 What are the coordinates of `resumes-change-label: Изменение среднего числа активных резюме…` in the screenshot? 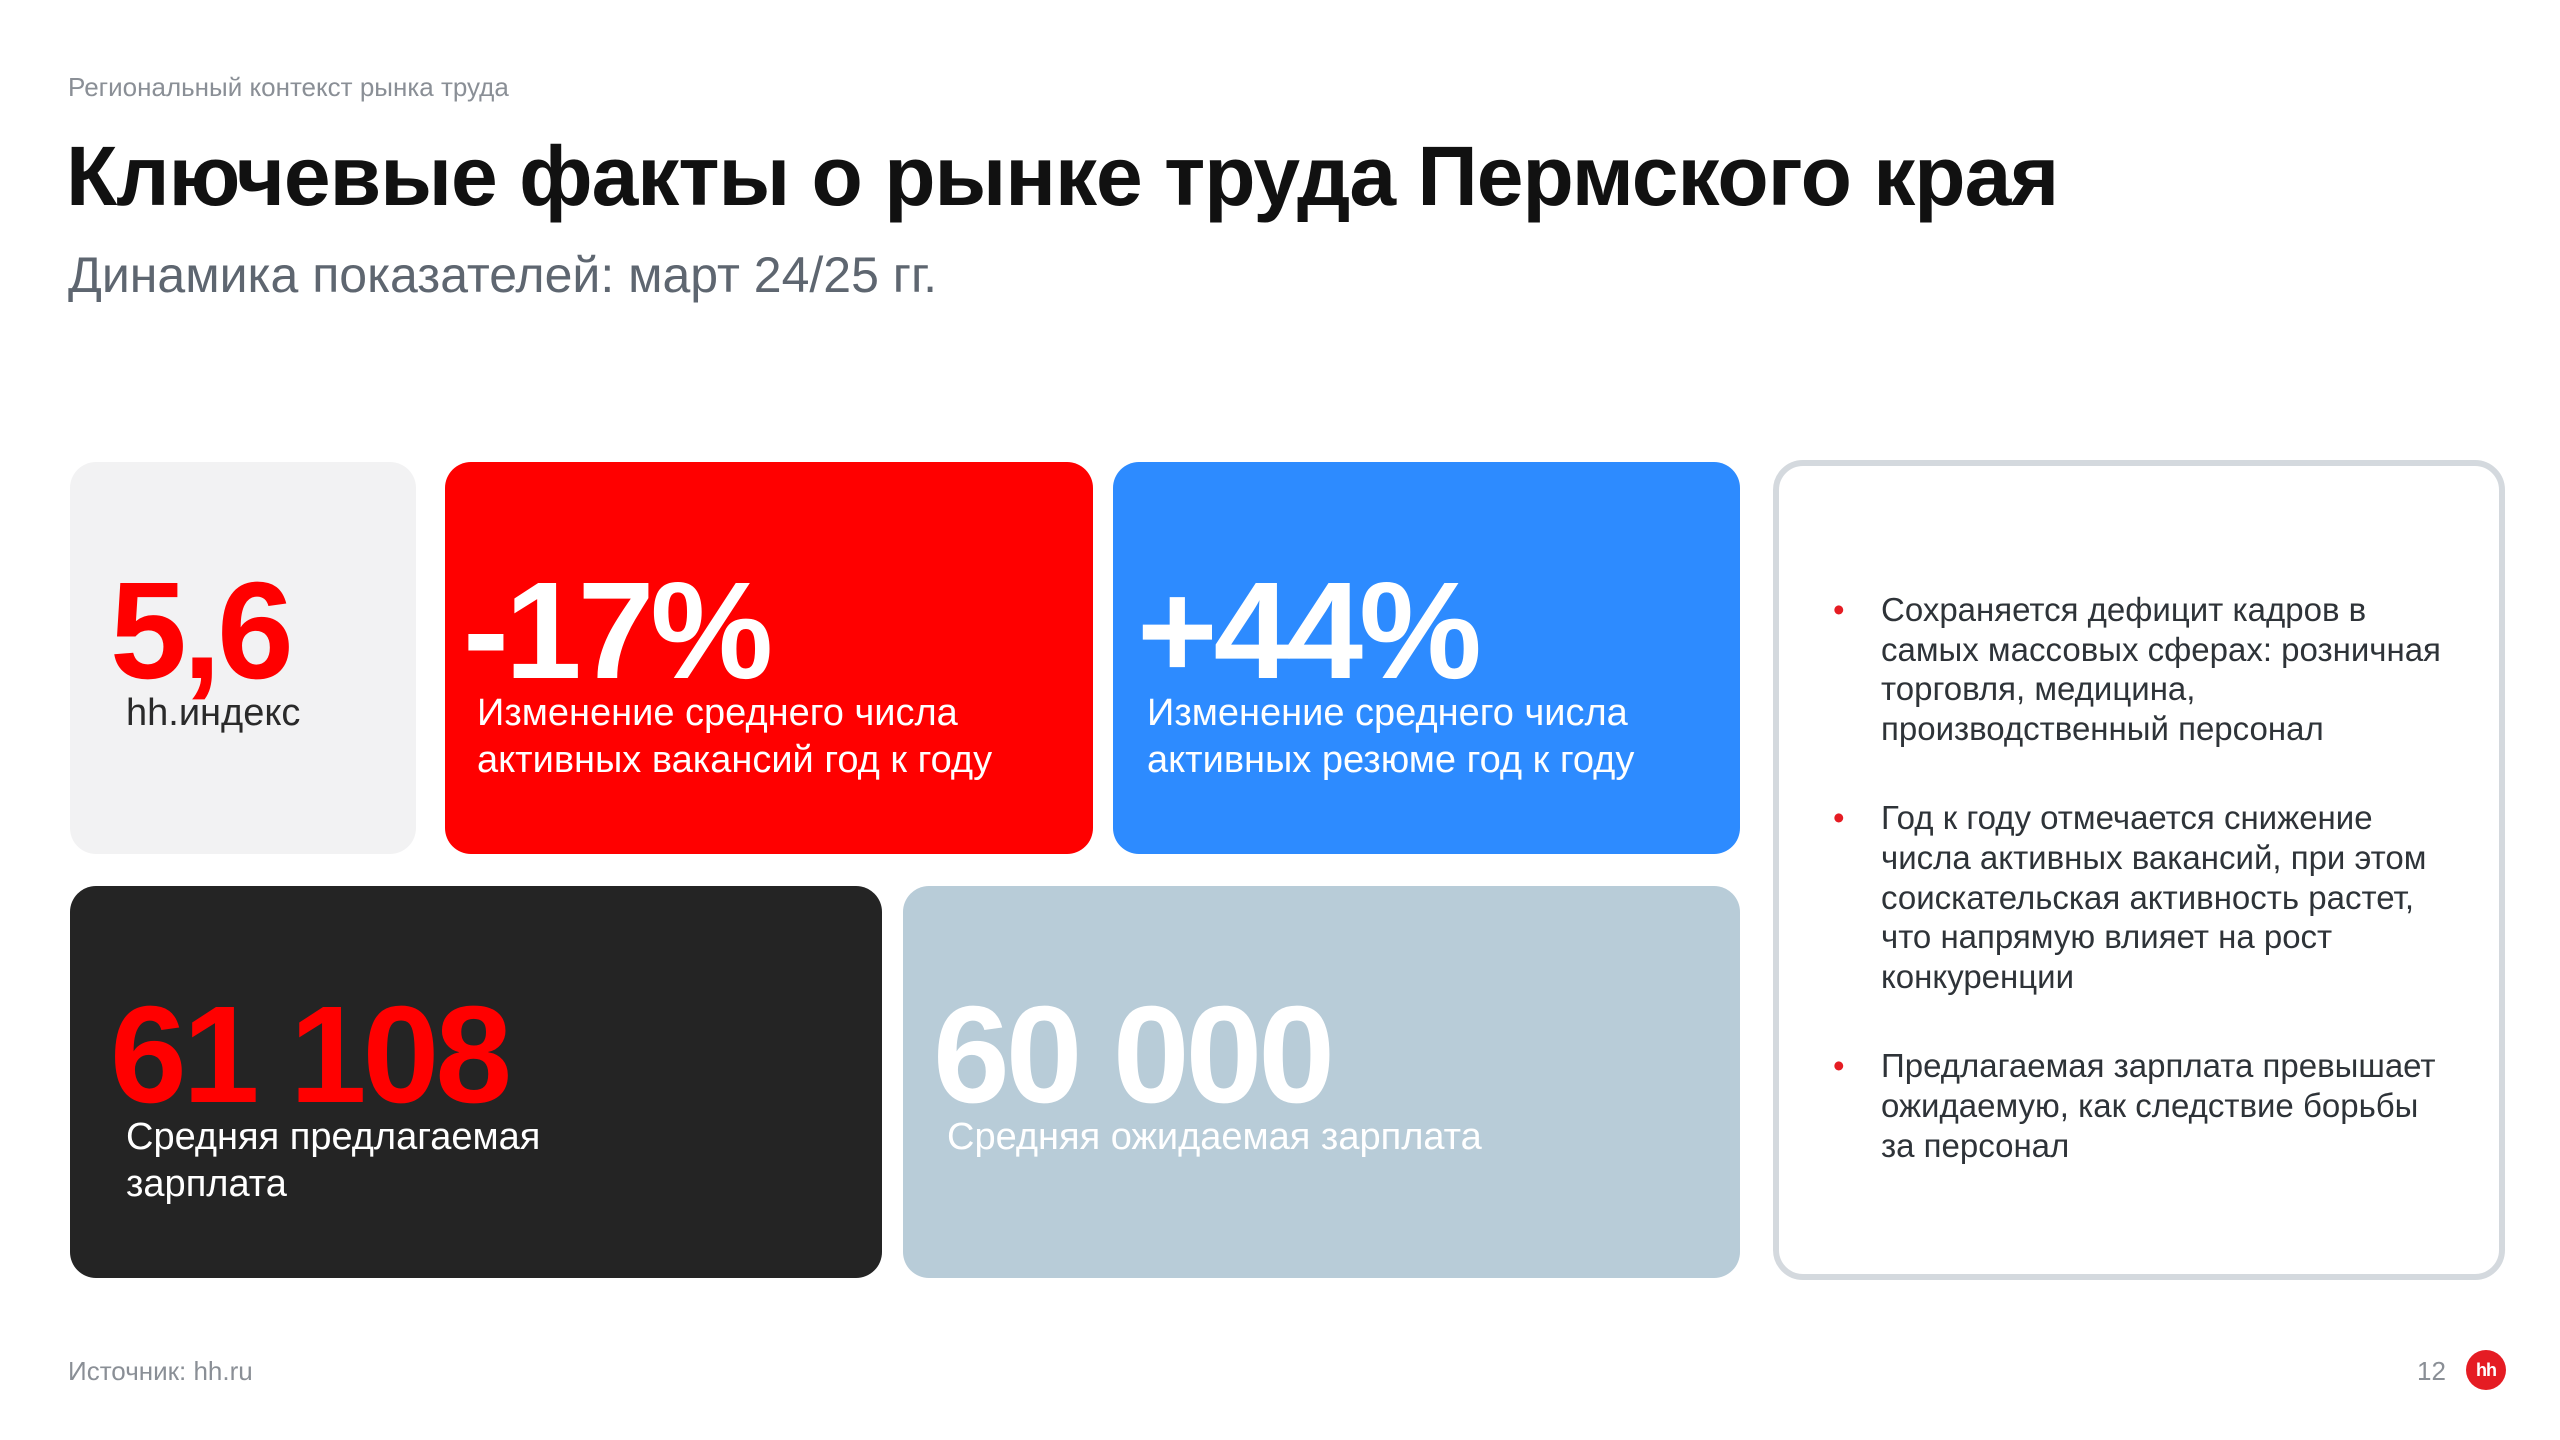 It's located at (1391, 737).